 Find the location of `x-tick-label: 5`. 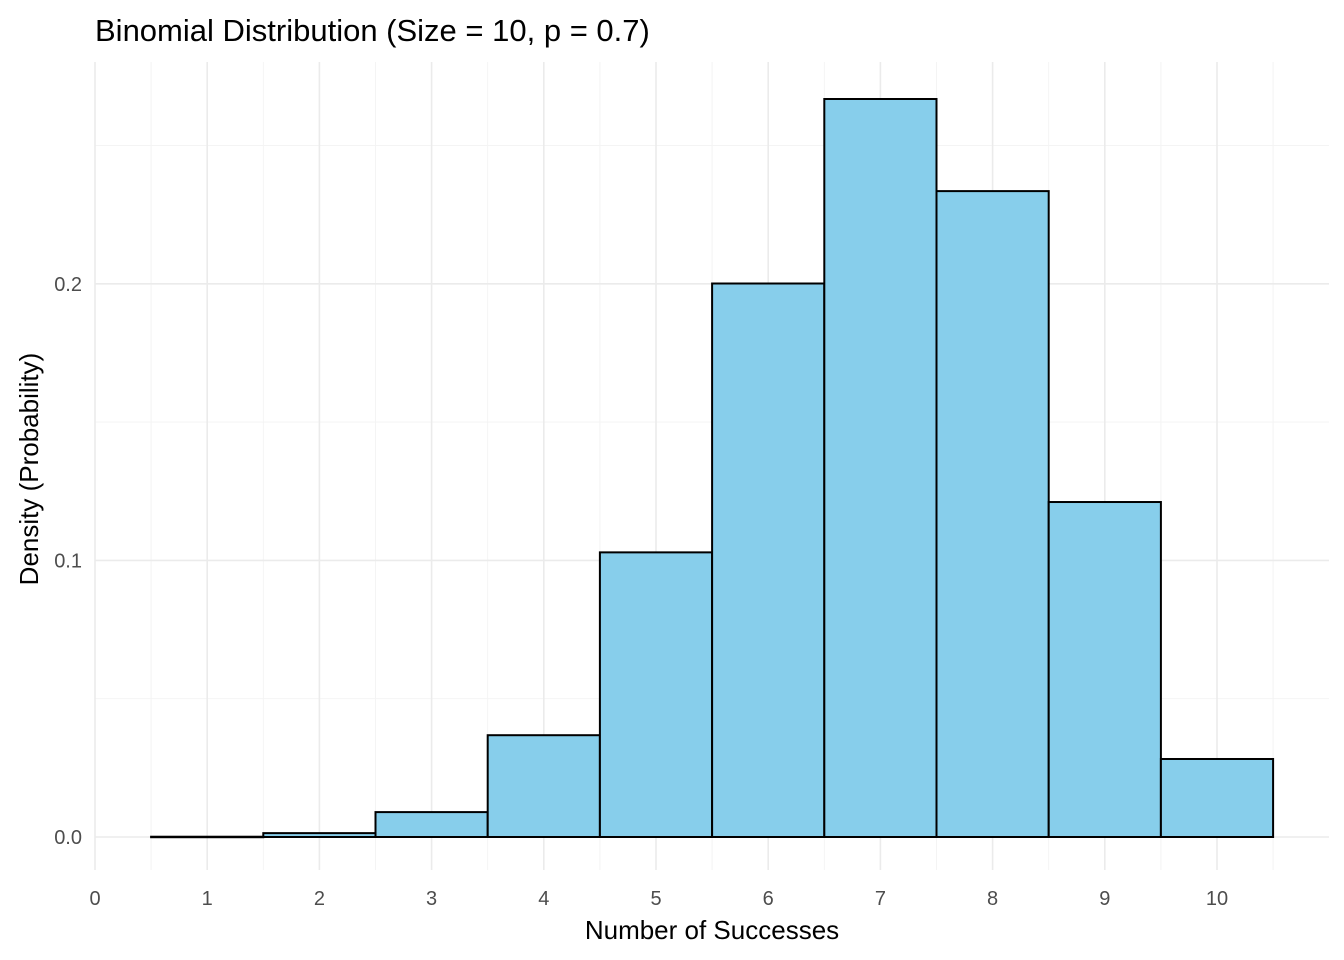

x-tick-label: 5 is located at coordinates (655, 899).